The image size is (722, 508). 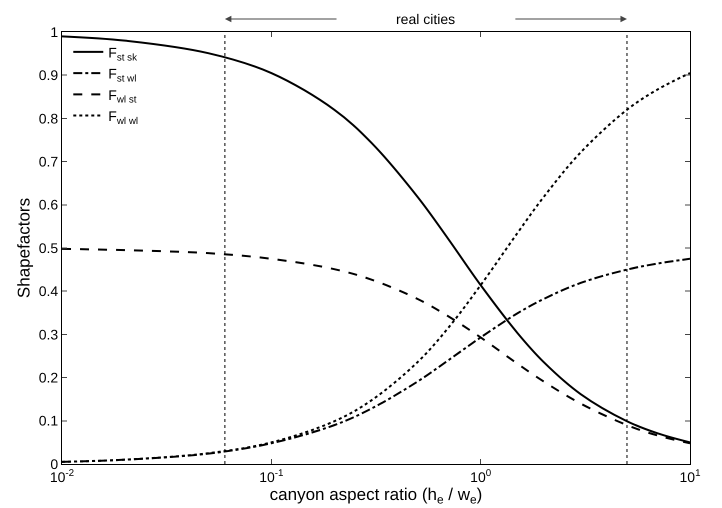 What do you see at coordinates (48, 248) in the screenshot?
I see `y-tick-label: 0.5` at bounding box center [48, 248].